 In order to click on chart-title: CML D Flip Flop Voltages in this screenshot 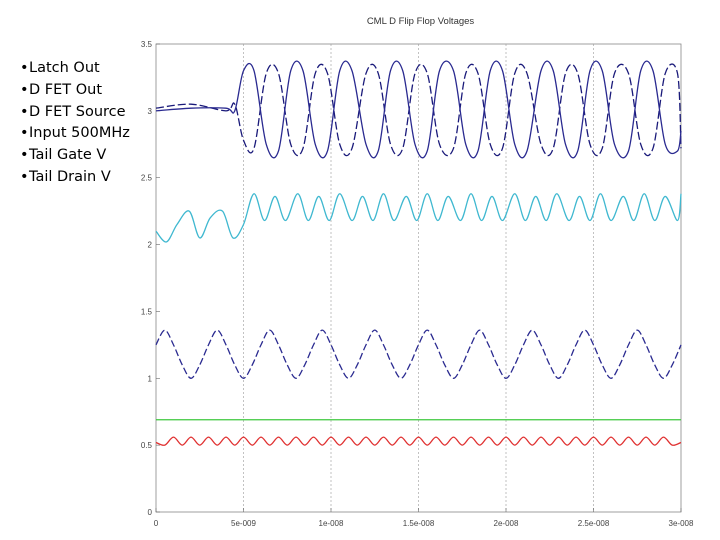, I will do `click(421, 21)`.